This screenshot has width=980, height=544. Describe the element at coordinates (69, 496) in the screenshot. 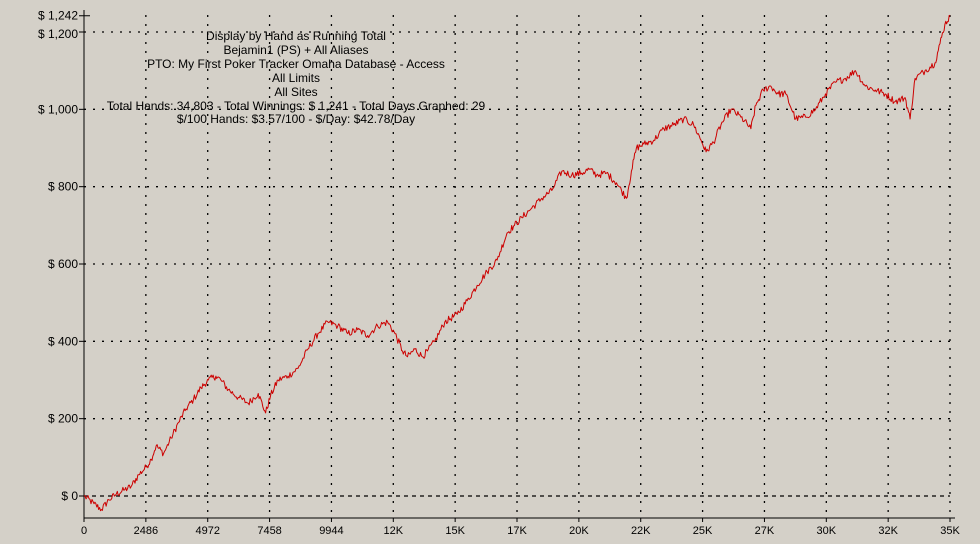

I see `y-tick-label-0: $ 0` at that location.